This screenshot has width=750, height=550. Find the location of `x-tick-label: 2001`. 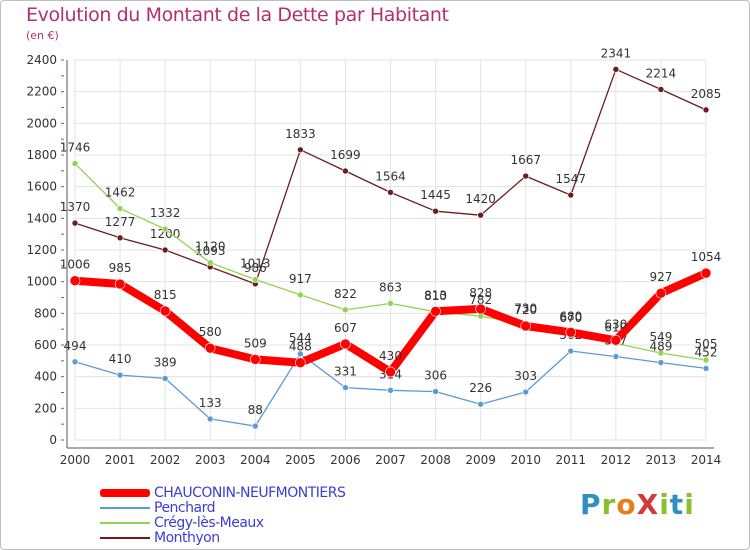

x-tick-label: 2001 is located at coordinates (120, 460).